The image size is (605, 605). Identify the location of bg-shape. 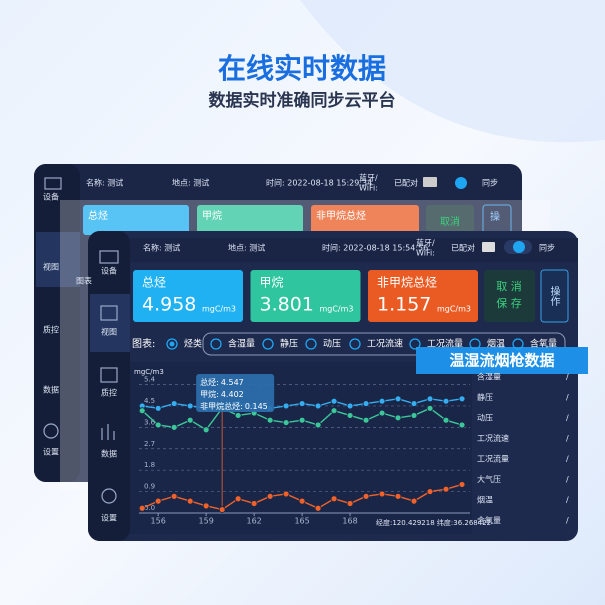
(452, 71).